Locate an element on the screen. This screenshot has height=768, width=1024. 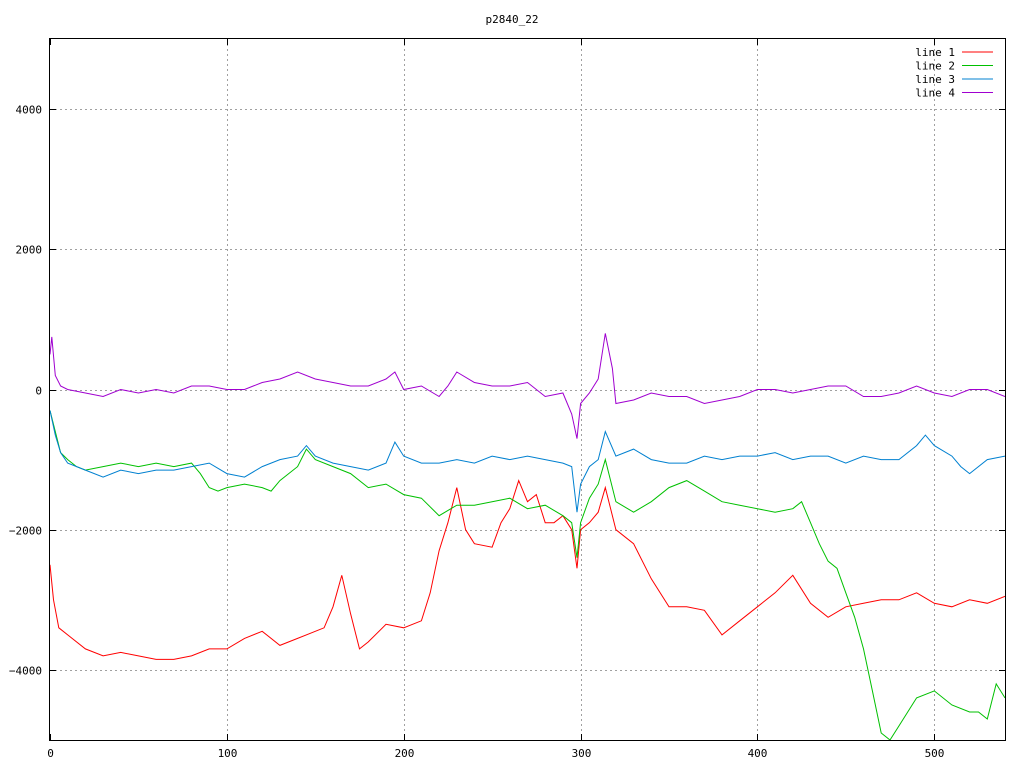
x-tick-labels: 0 100 200 300 400 500 is located at coordinates (495, 753).